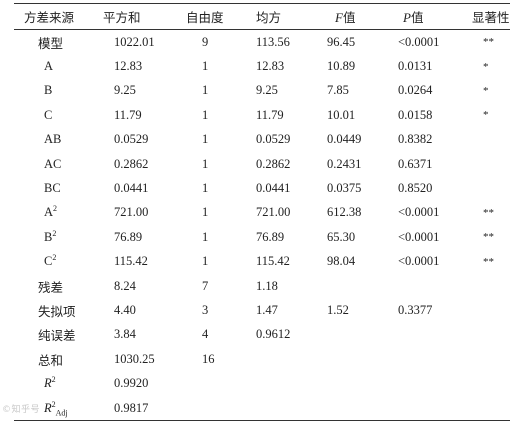  Describe the element at coordinates (48, 16) in the screenshot. I see `header-source: 方差来源` at that location.